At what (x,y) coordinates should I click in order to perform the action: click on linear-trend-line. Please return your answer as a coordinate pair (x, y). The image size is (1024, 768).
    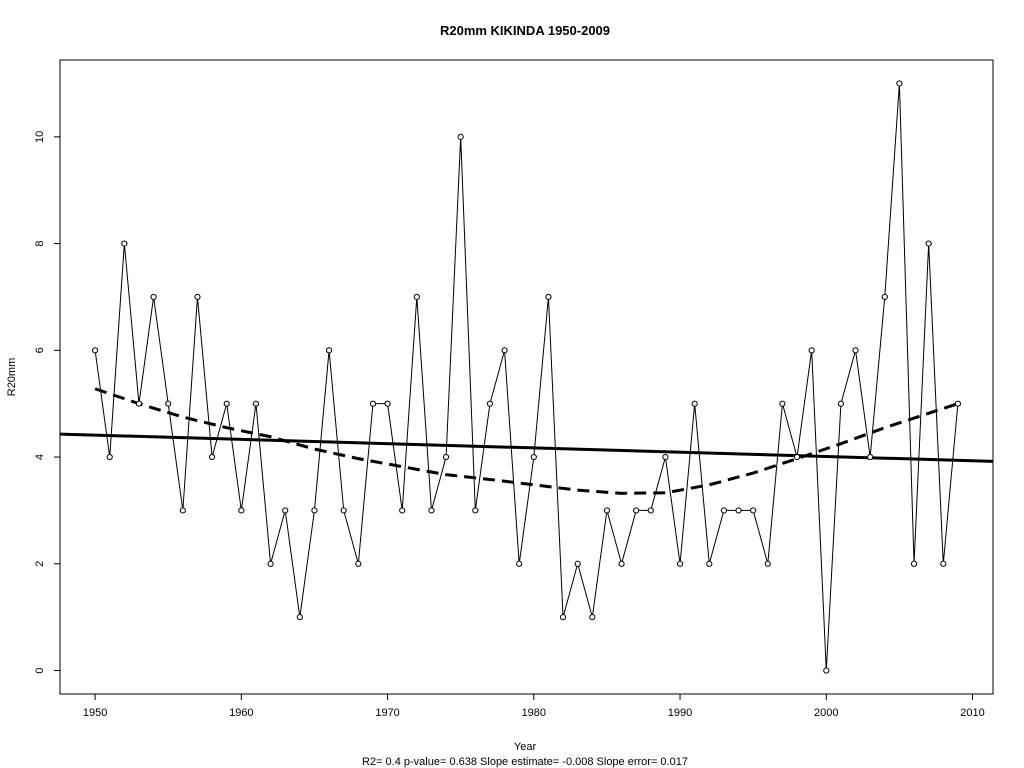
    Looking at the image, I should click on (526, 447).